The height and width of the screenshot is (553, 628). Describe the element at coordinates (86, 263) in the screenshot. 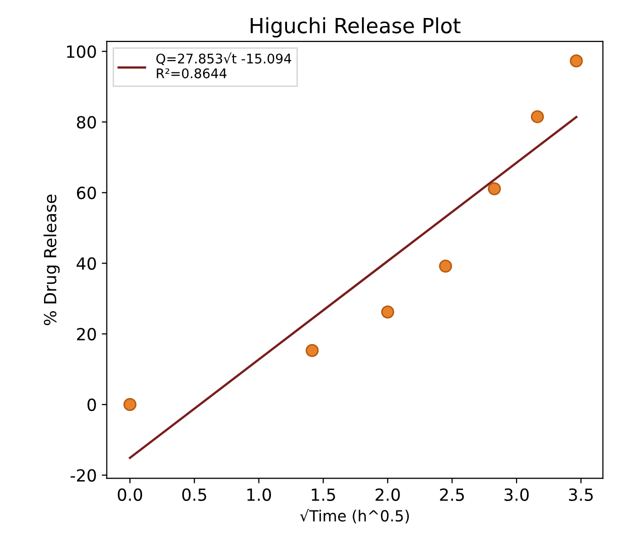

I see `y-tick-label: 40` at that location.